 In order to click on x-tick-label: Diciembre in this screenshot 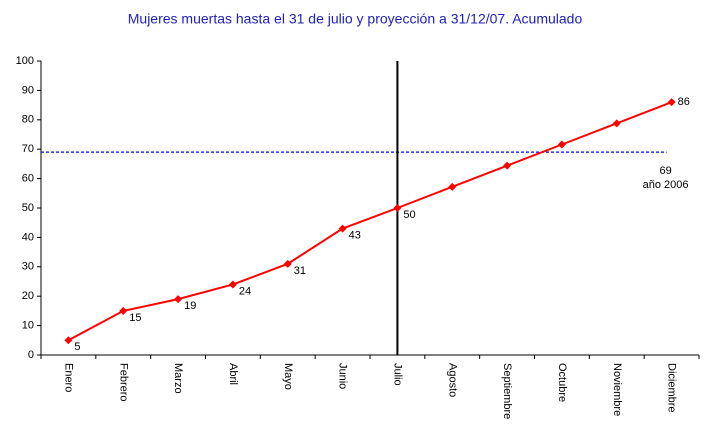, I will do `click(672, 388)`.